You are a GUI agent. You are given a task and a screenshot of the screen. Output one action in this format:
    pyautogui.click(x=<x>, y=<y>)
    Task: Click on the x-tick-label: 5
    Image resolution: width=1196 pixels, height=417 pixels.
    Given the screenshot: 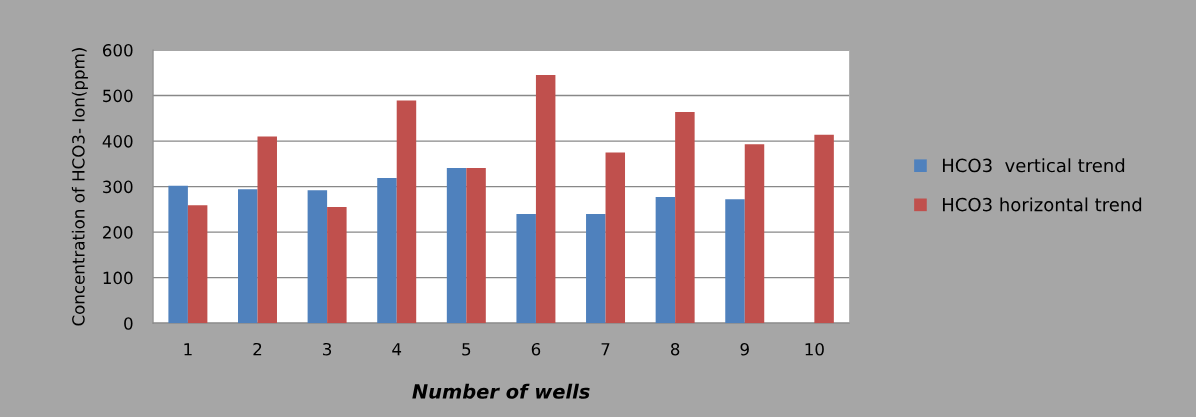 What is the action you would take?
    pyautogui.click(x=466, y=349)
    